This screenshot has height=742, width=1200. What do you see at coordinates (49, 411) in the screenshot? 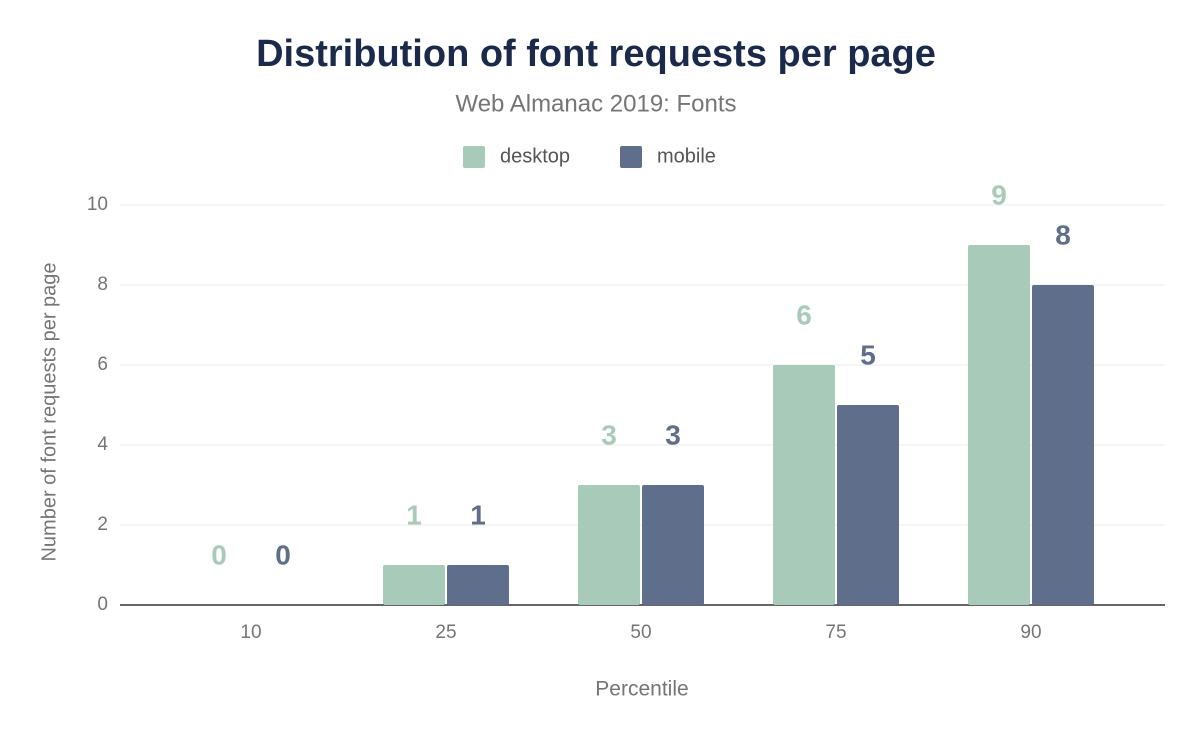
I see `y-axis-label: Number of font requests per page` at bounding box center [49, 411].